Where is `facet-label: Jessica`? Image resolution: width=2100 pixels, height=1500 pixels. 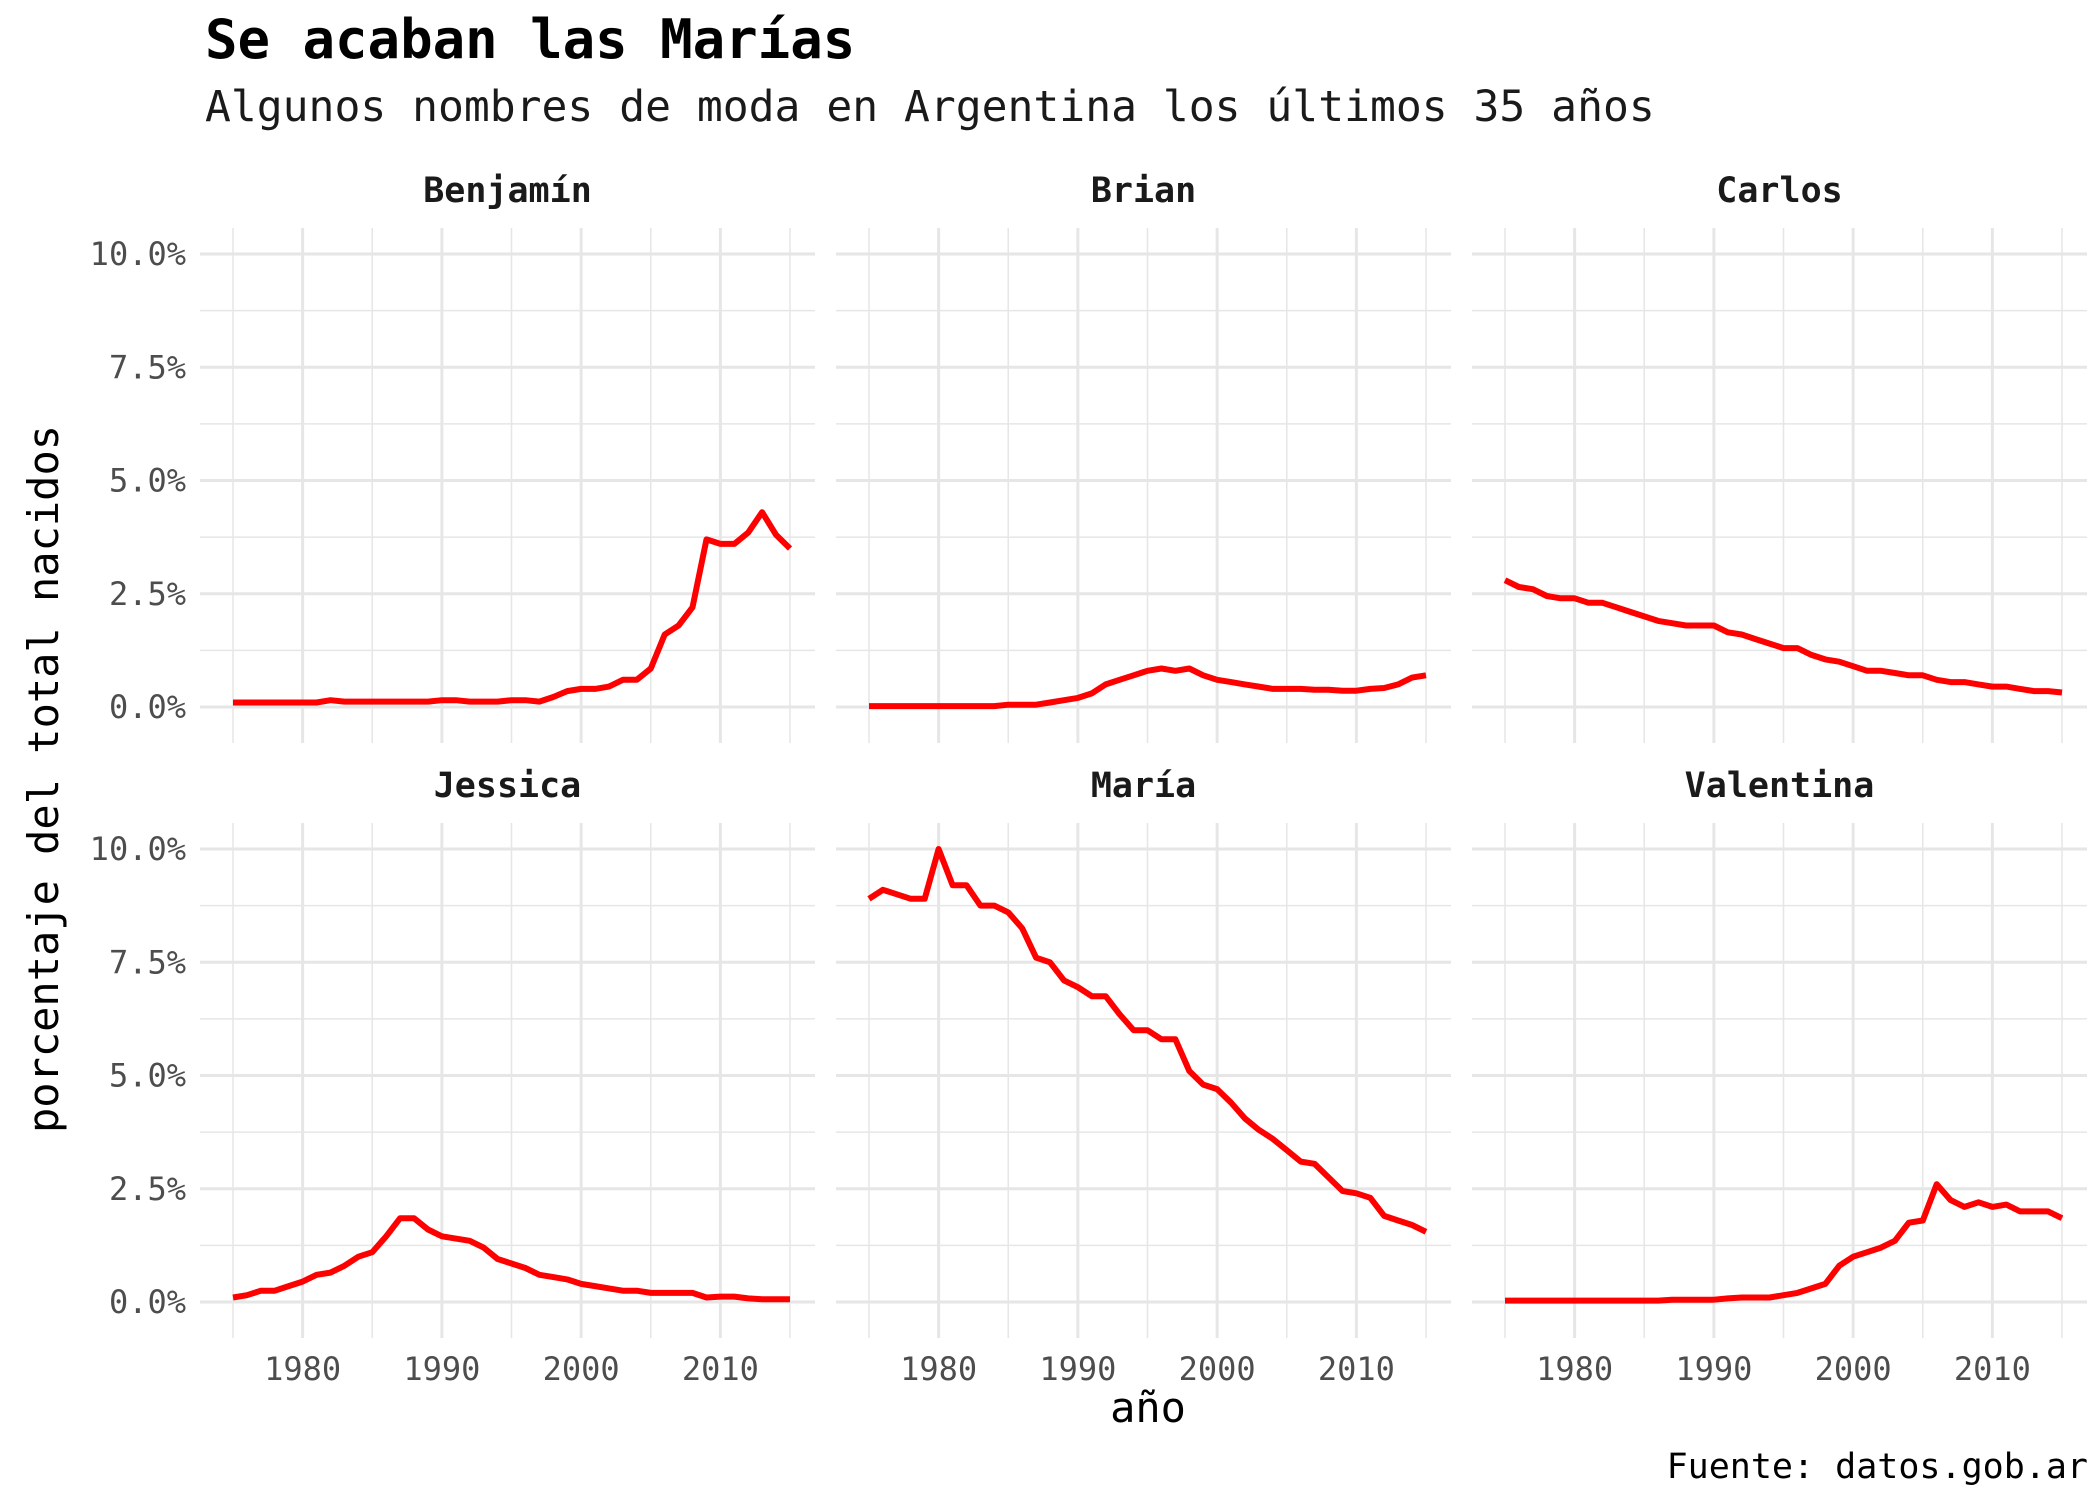 facet-label: Jessica is located at coordinates (508, 786).